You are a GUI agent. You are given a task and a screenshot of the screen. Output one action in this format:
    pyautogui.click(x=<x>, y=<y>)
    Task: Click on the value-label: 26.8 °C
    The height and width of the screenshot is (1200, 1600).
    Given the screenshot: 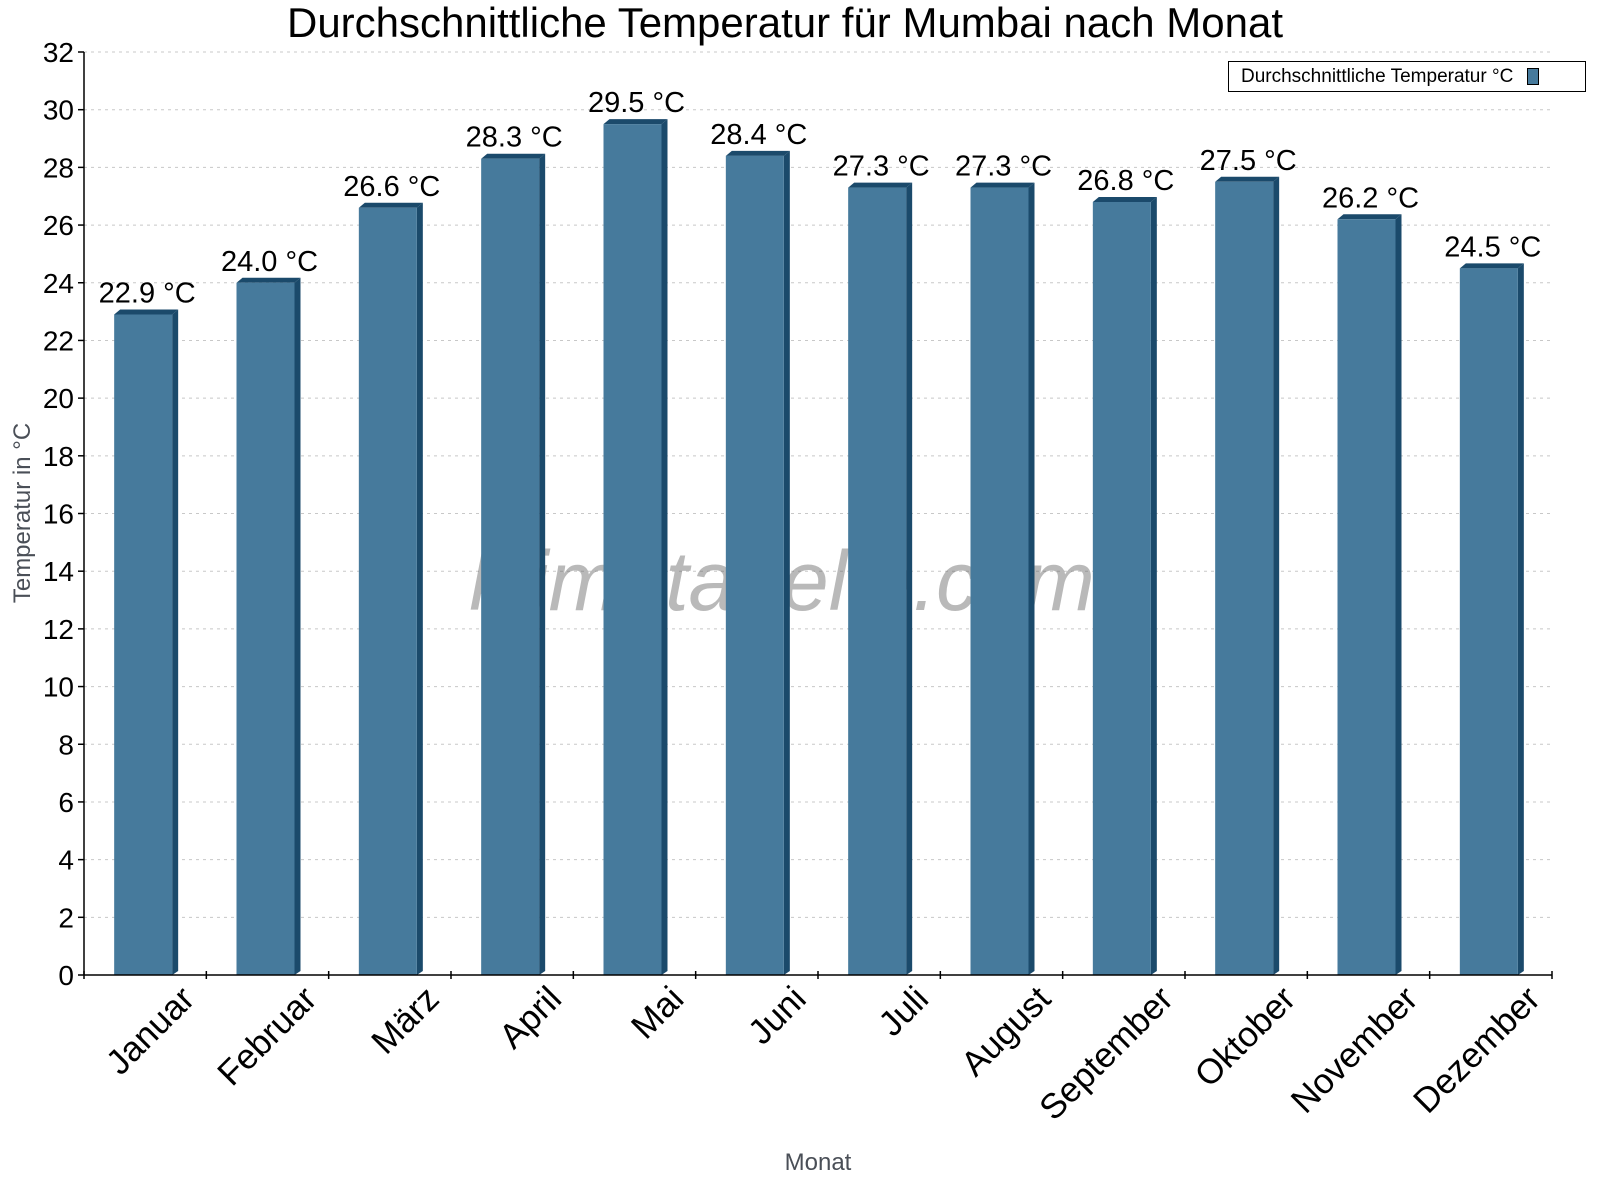 What is the action you would take?
    pyautogui.click(x=1125, y=181)
    